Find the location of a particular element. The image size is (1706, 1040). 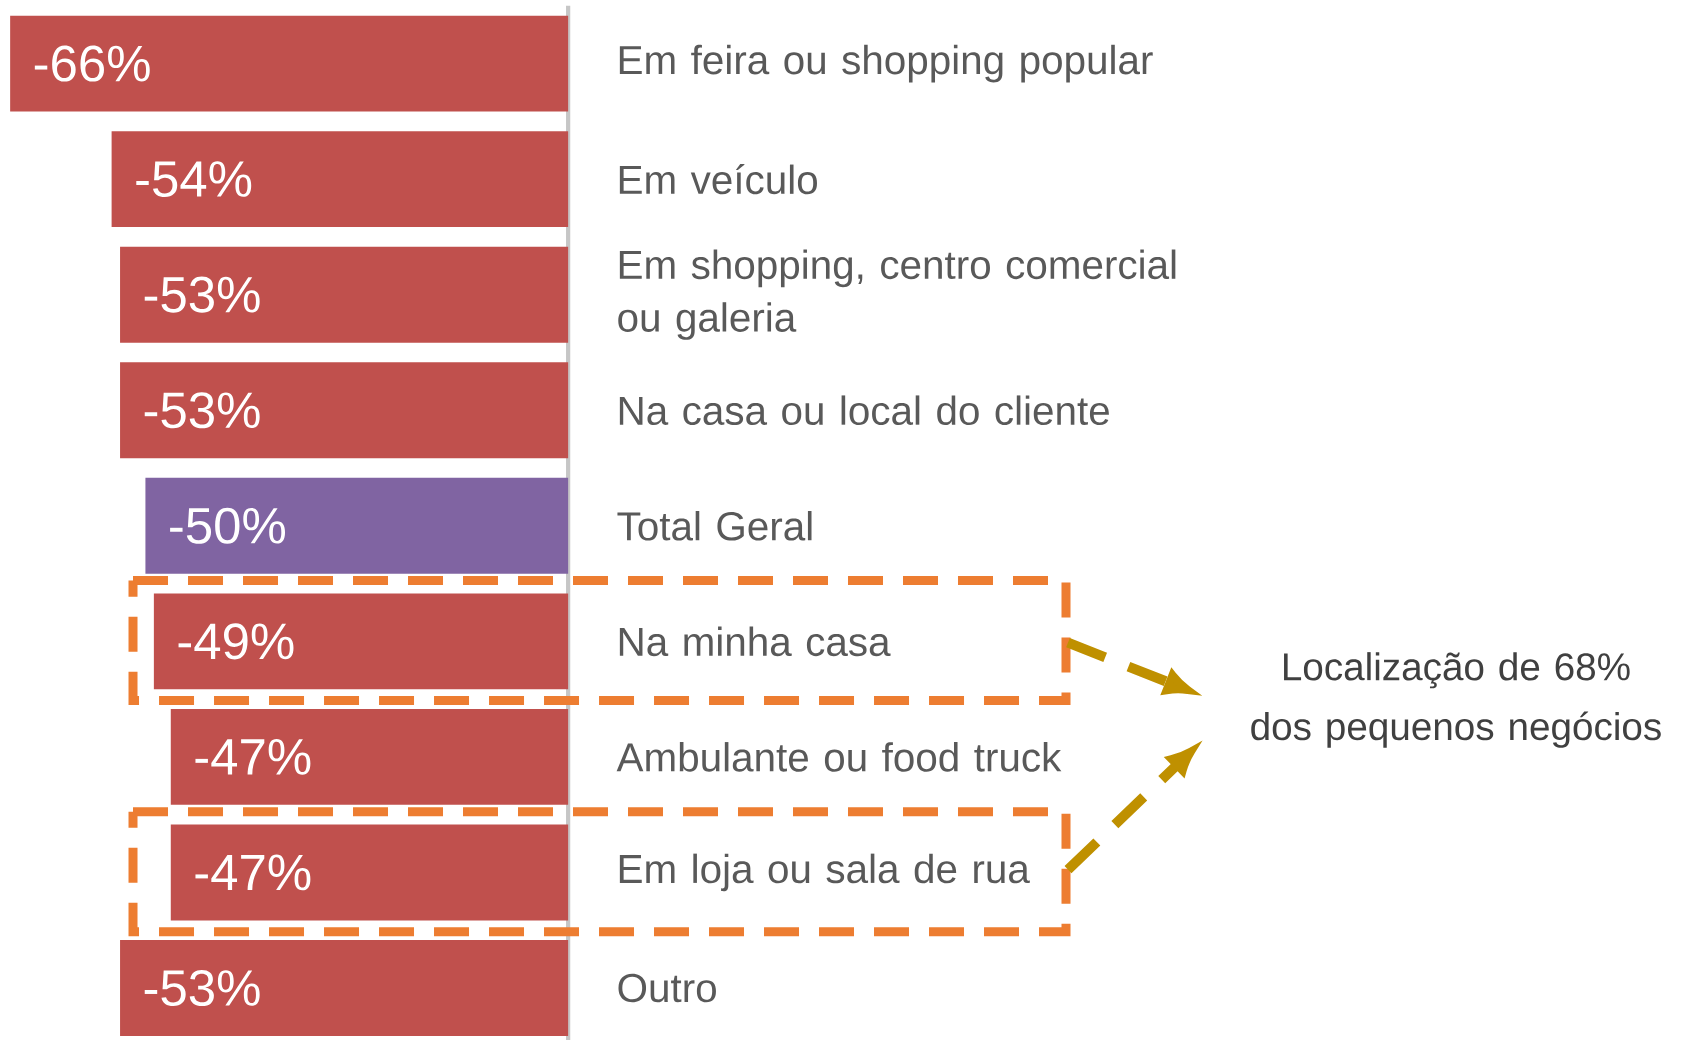

y-tick-label: Em feira ou shopping popular is located at coordinates (886, 63).